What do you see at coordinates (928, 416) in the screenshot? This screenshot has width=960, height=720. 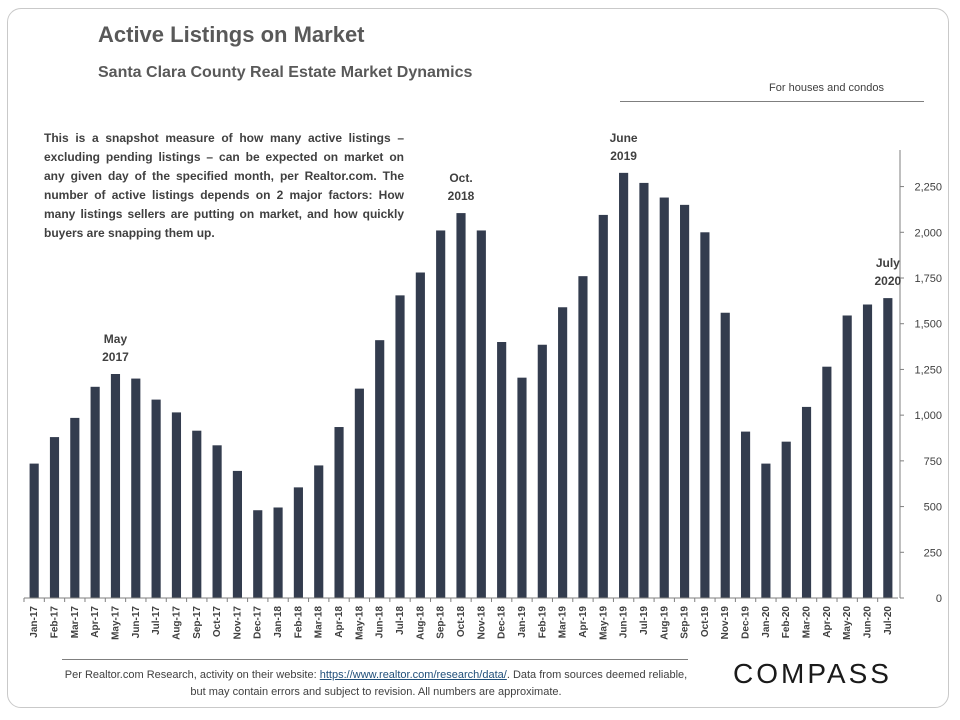 I see `y-tick-label: 1,000` at bounding box center [928, 416].